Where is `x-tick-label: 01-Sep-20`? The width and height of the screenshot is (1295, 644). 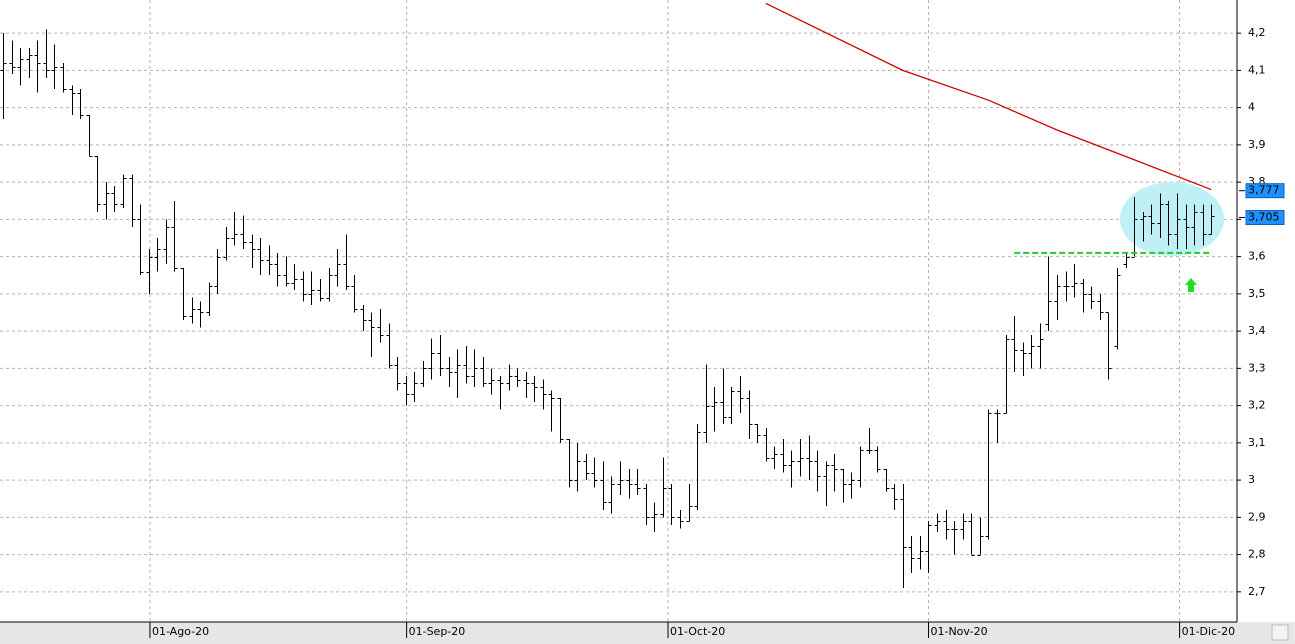 x-tick-label: 01-Sep-20 is located at coordinates (437, 631).